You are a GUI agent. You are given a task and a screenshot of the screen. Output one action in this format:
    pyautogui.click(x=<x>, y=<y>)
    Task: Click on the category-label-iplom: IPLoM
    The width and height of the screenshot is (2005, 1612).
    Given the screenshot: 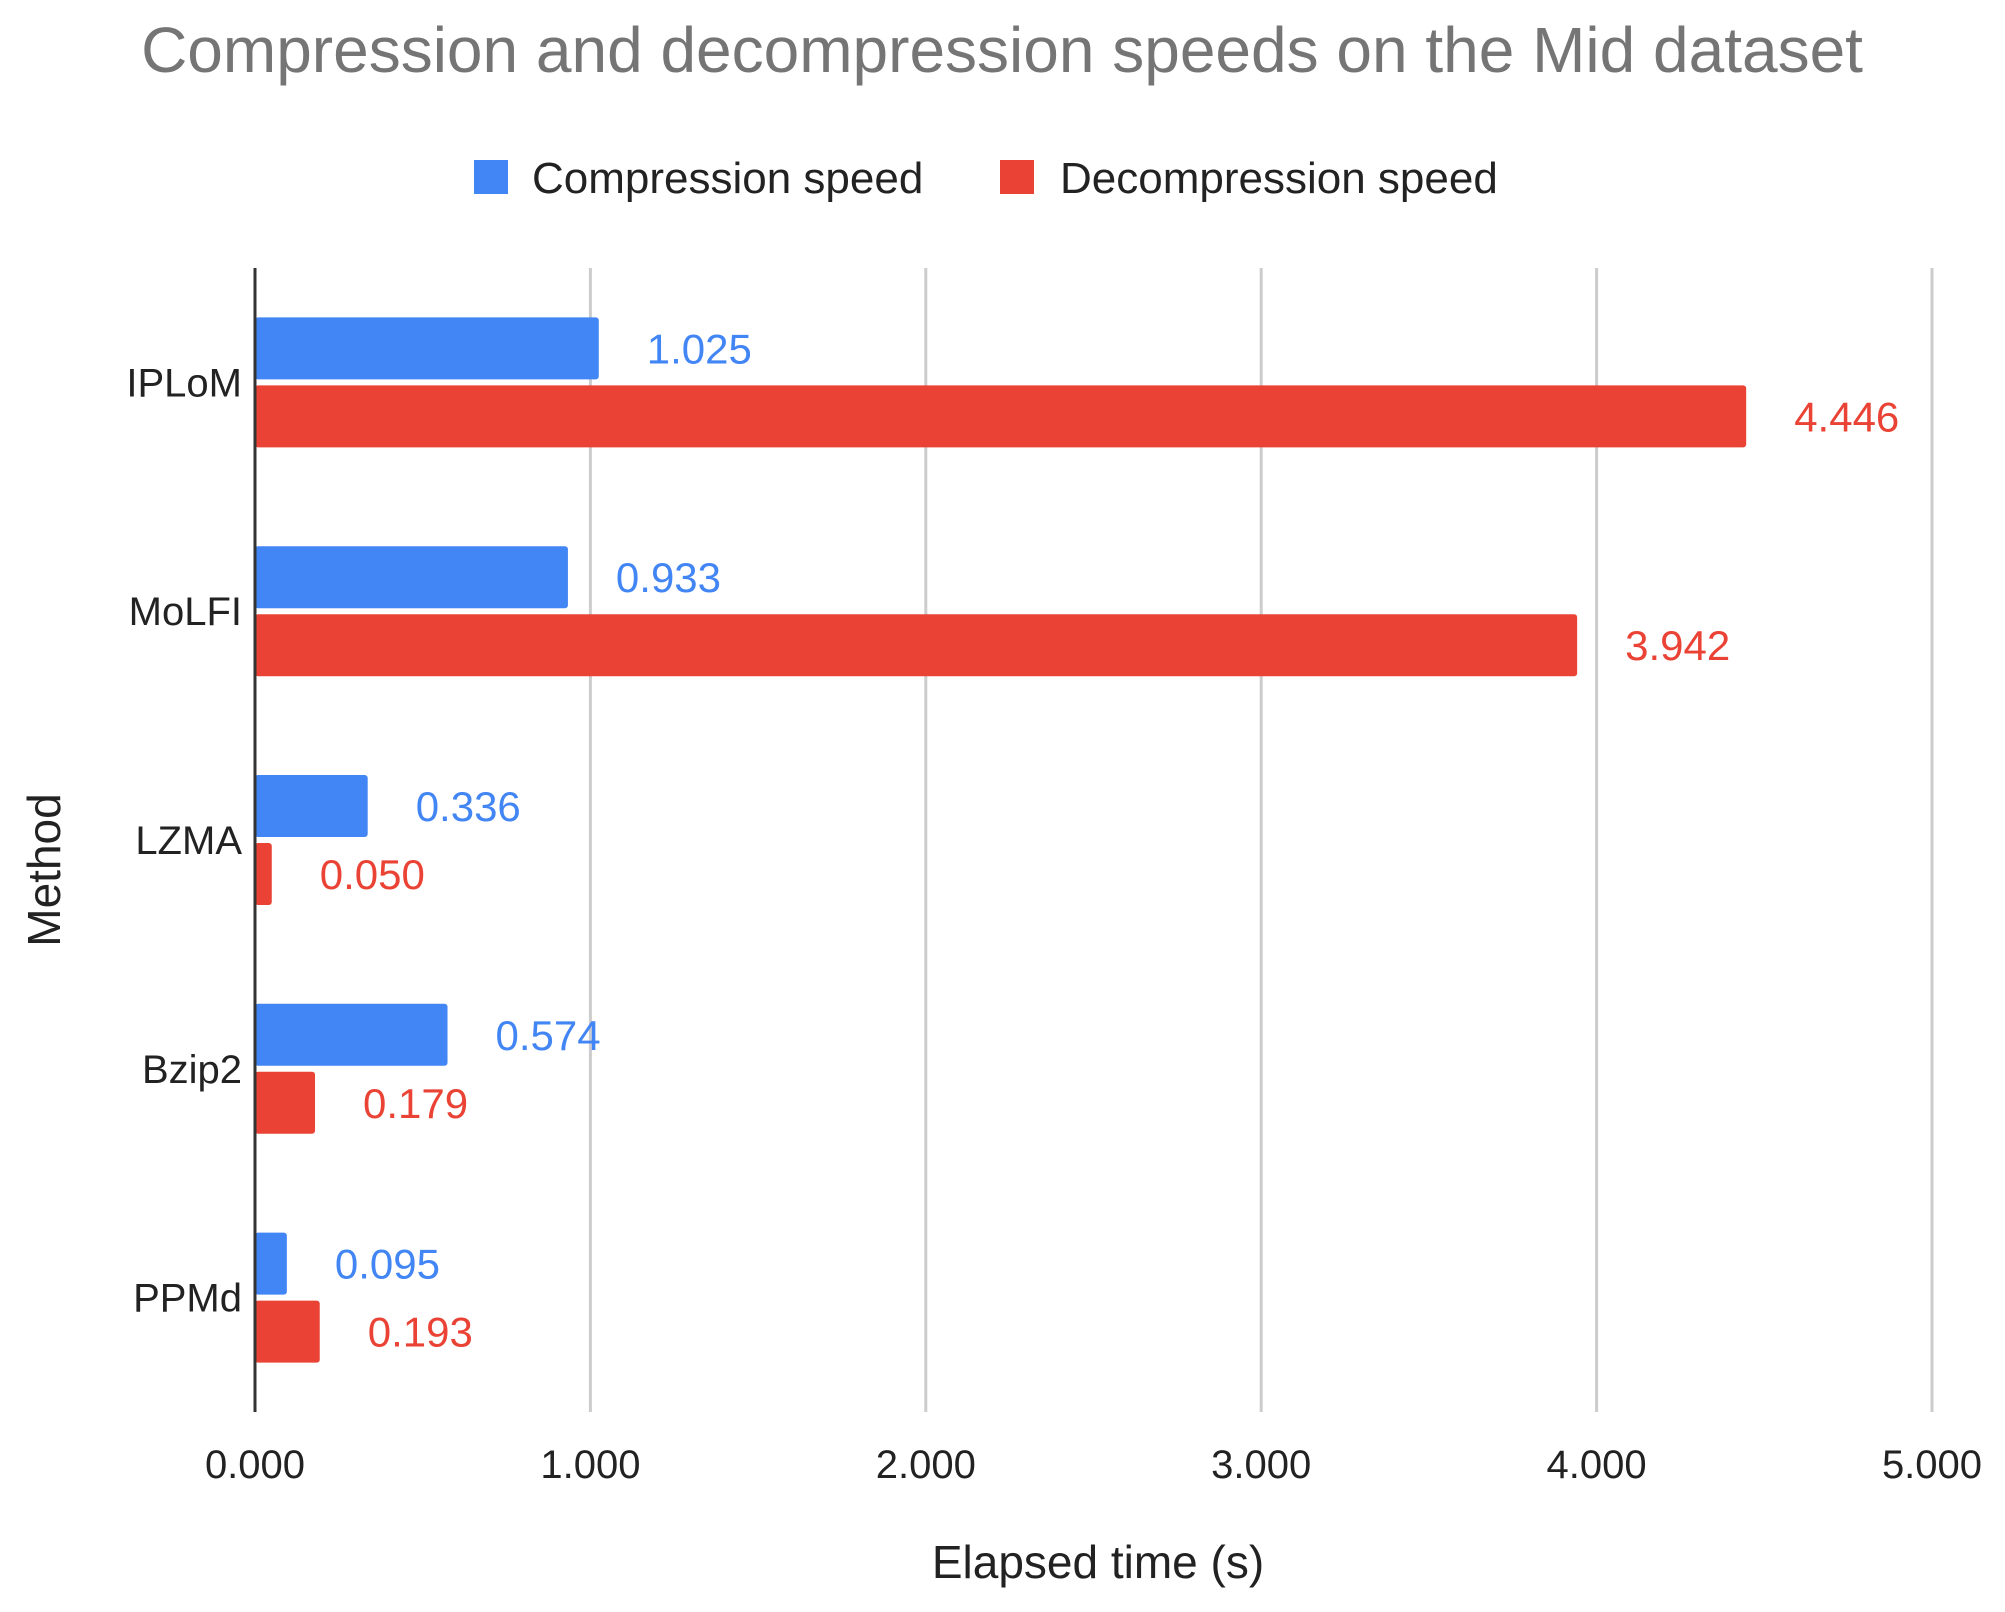 What is the action you would take?
    pyautogui.click(x=184, y=383)
    